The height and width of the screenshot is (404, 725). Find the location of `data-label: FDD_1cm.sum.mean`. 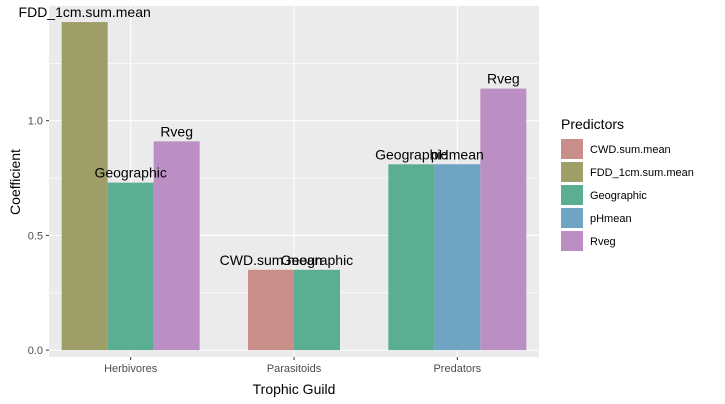

data-label: FDD_1cm.sum.mean is located at coordinates (85, 12).